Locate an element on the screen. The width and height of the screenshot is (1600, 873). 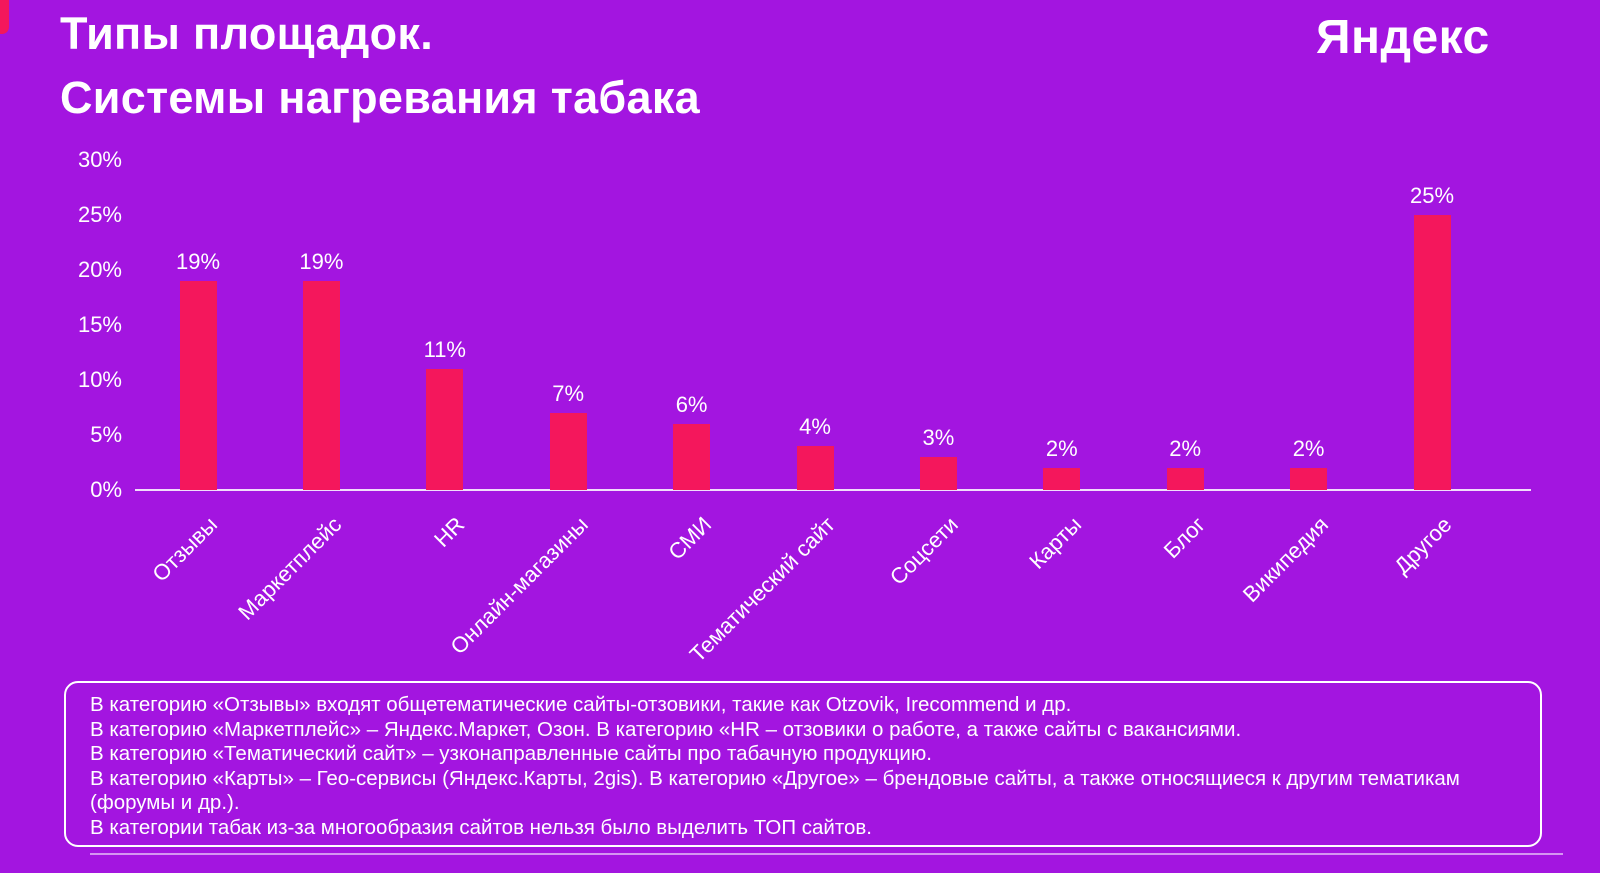
bar-value-label: 6% is located at coordinates (691, 404).